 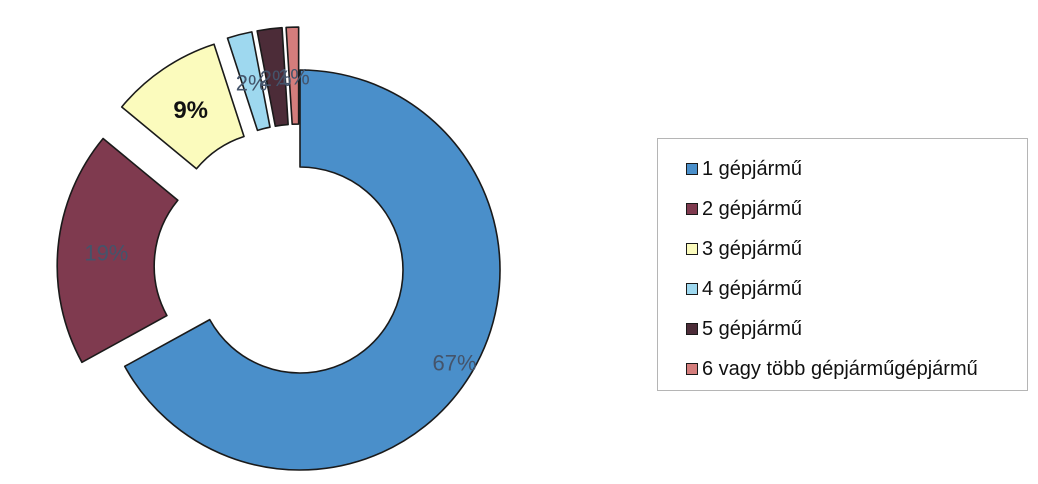 I want to click on legend-label: 6 vagy több gépjárműgépjármű, so click(x=840, y=368).